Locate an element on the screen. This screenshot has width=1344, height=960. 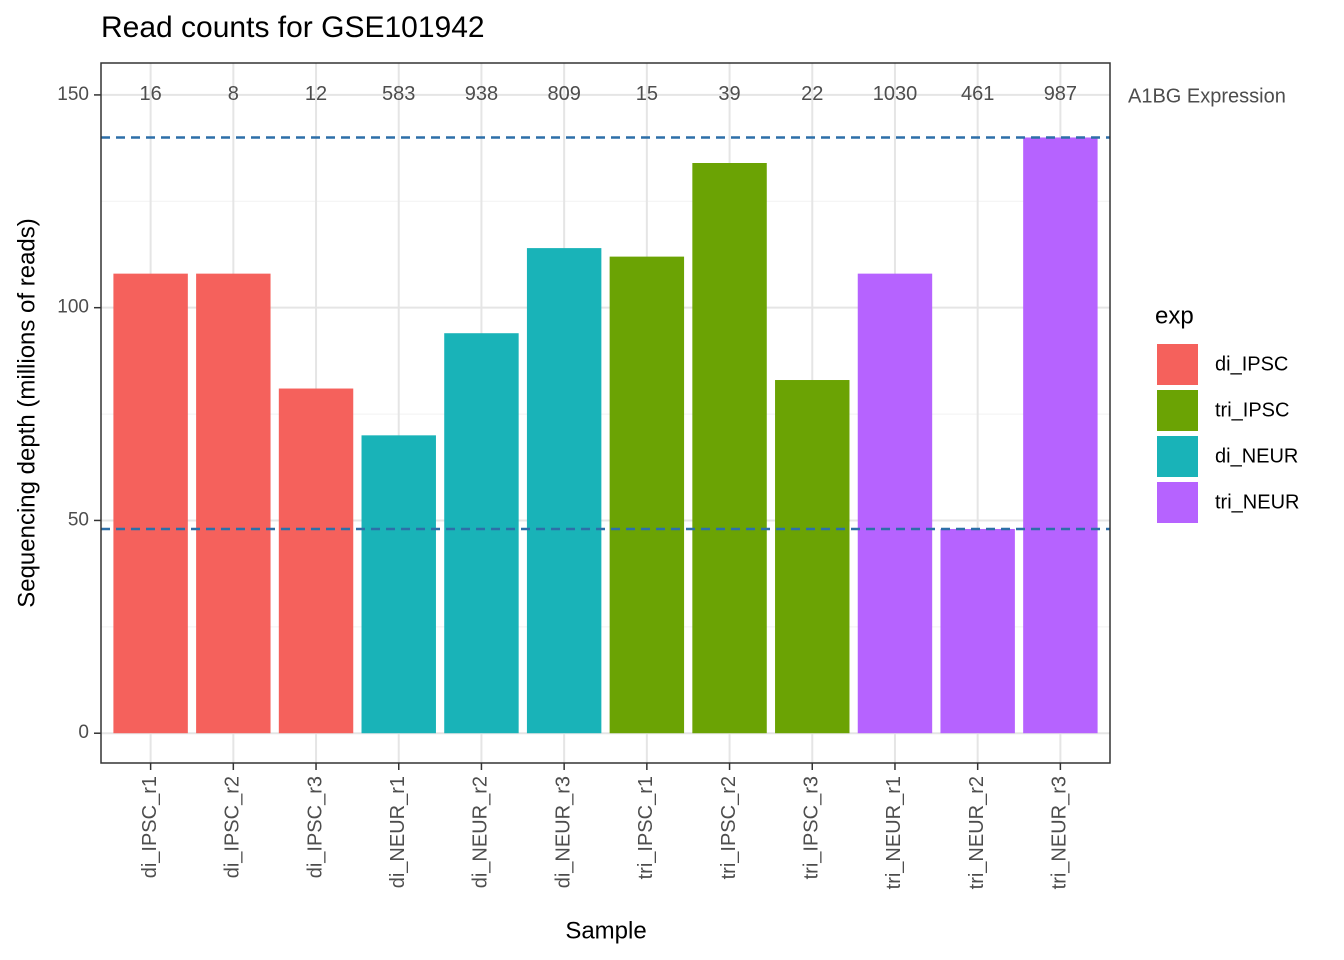
y-axis-label: Sequencing depth (millions of reads) is located at coordinates (26, 413).